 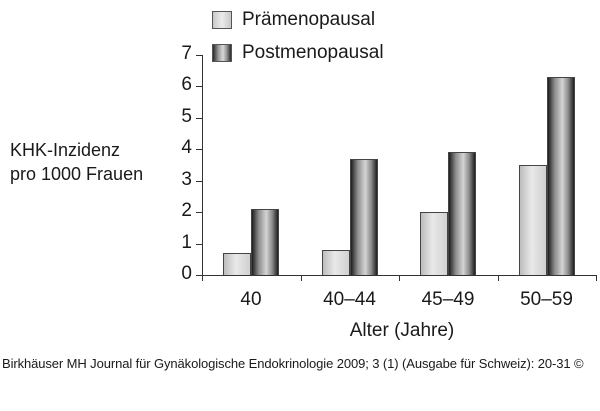 What do you see at coordinates (186, 148) in the screenshot?
I see `y-tick-label: 4` at bounding box center [186, 148].